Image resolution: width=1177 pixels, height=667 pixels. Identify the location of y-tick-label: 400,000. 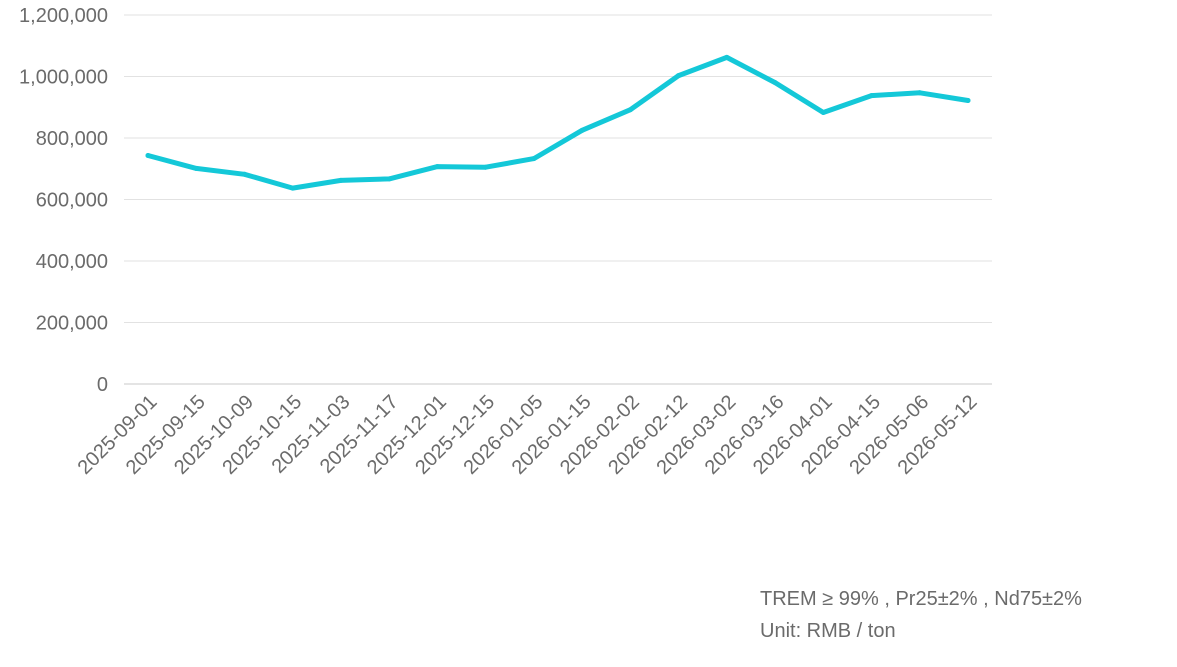
(72, 262).